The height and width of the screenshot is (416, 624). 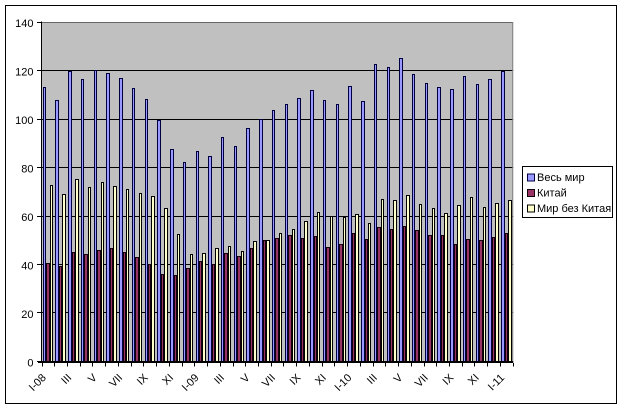 I want to click on svg-text: Мир без Китая, so click(x=574, y=209).